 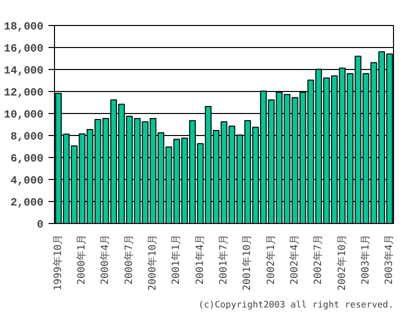 What do you see at coordinates (24, 116) in the screenshot?
I see `y-tick-label: 10,000` at bounding box center [24, 116].